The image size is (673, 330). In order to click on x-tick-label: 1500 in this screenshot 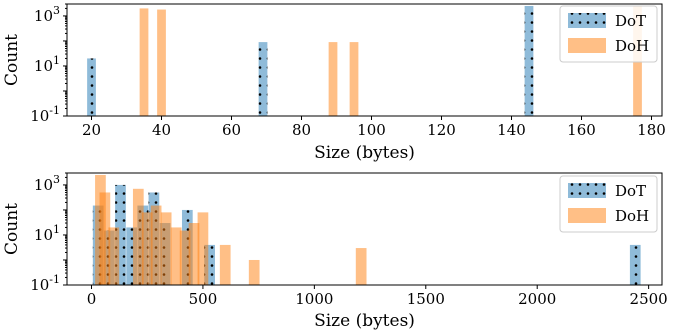, I will do `click(426, 299)`.